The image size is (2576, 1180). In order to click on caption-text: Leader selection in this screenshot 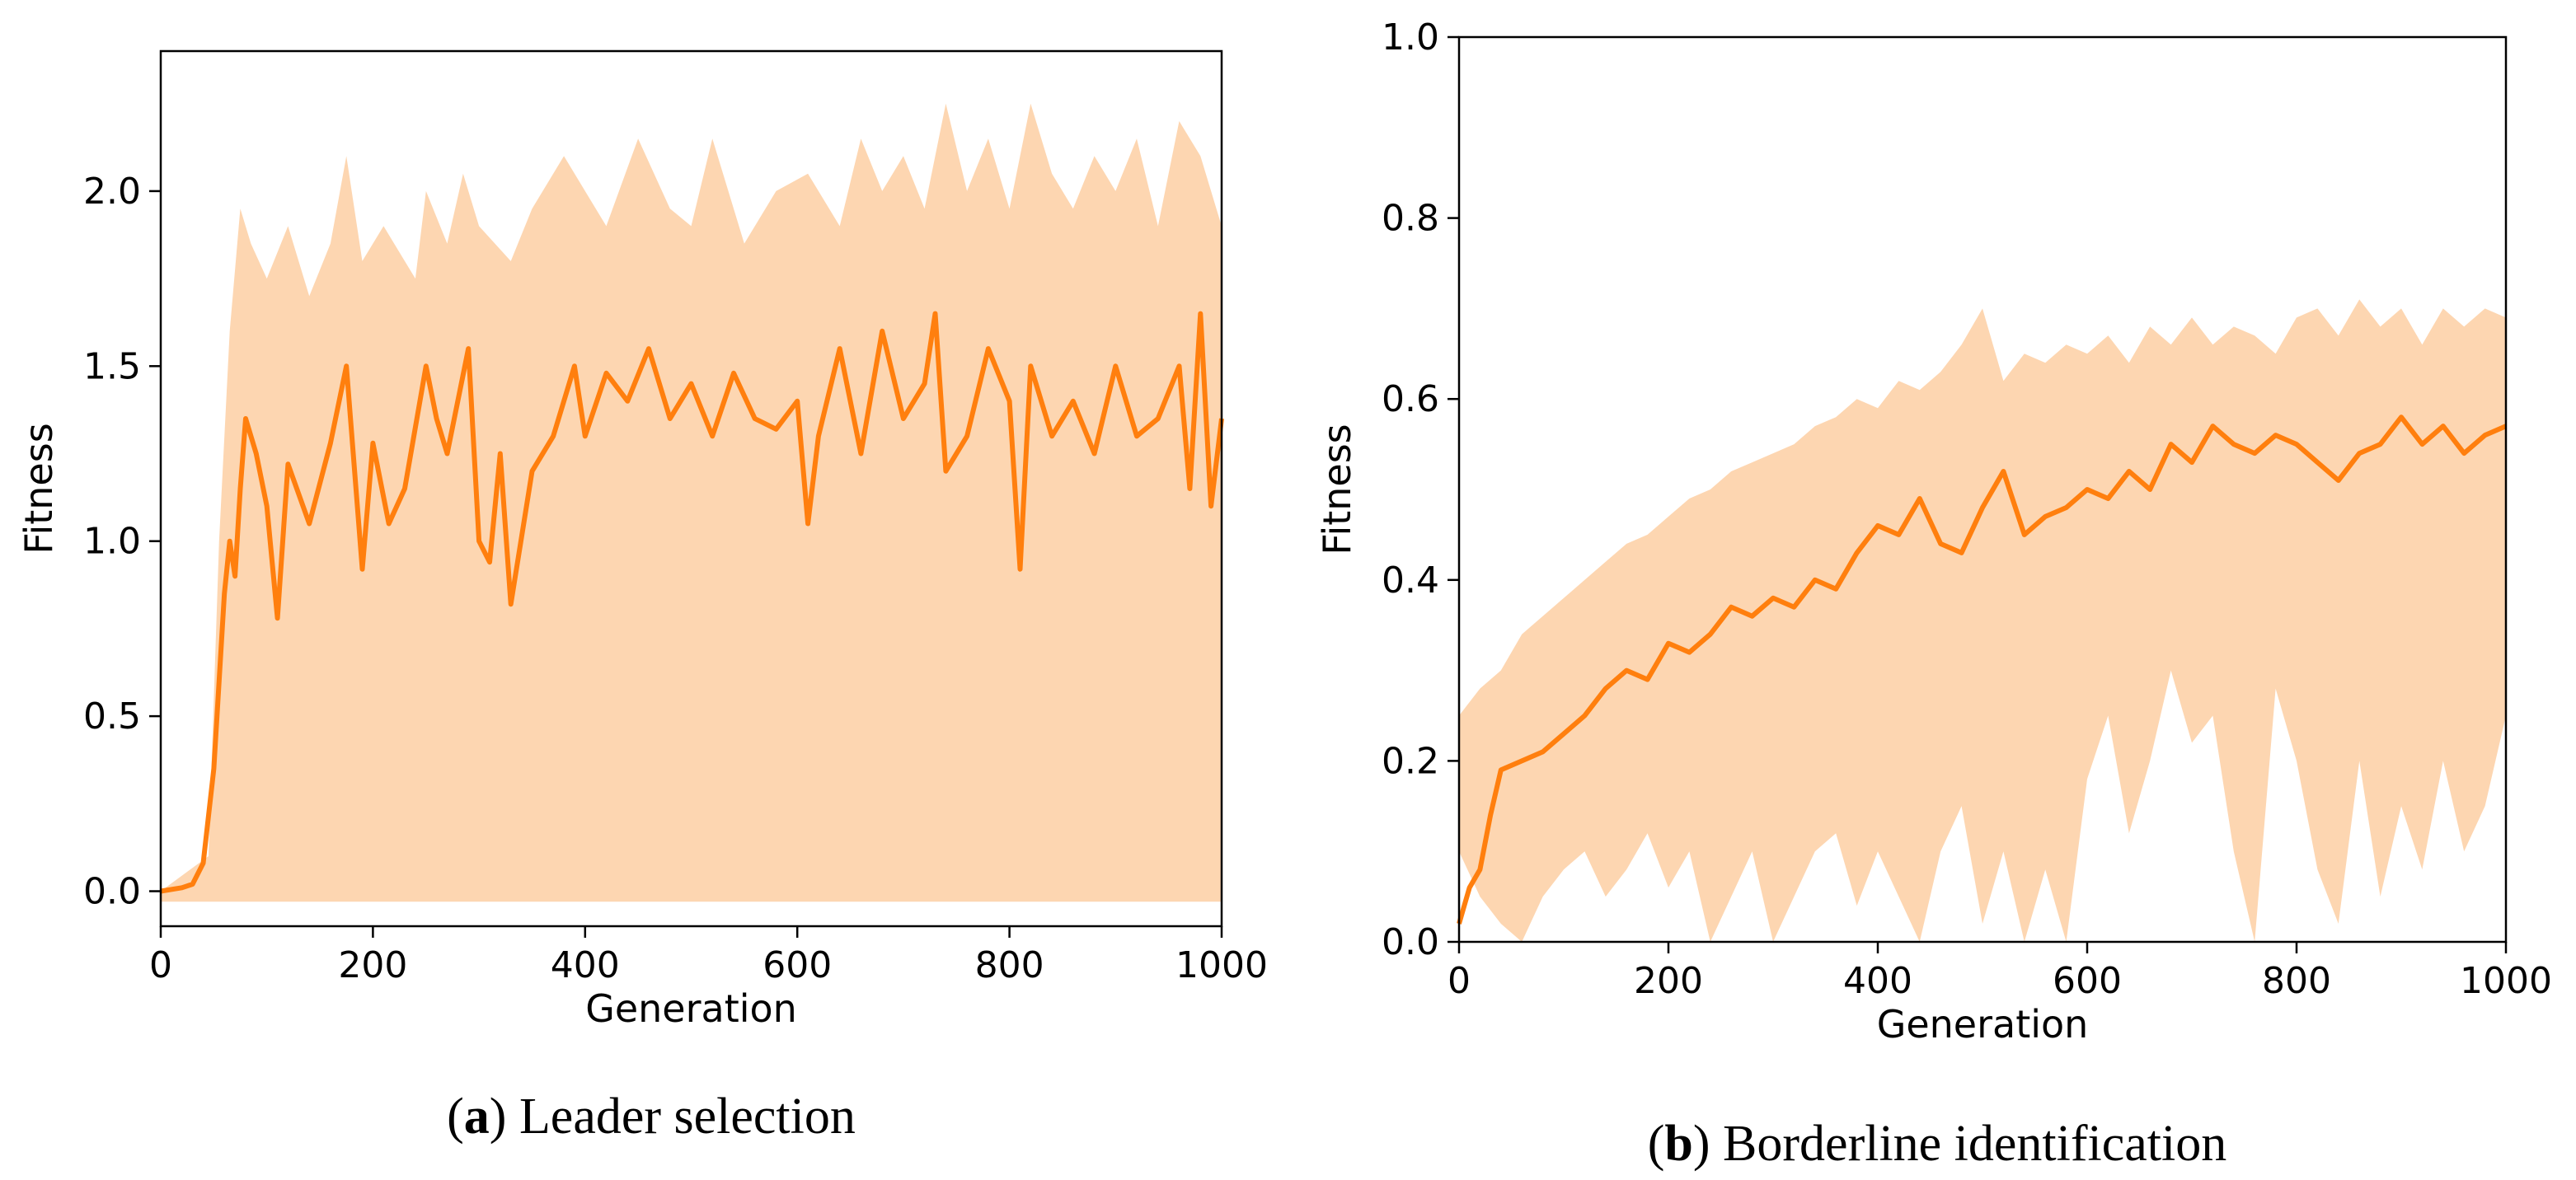, I will do `click(687, 1117)`.